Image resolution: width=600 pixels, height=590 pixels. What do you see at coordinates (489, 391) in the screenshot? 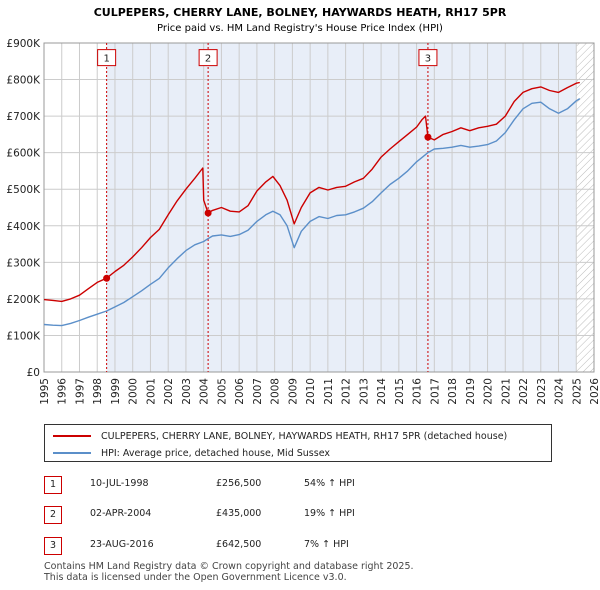
I see `x-tick-label: 2020` at bounding box center [489, 391].